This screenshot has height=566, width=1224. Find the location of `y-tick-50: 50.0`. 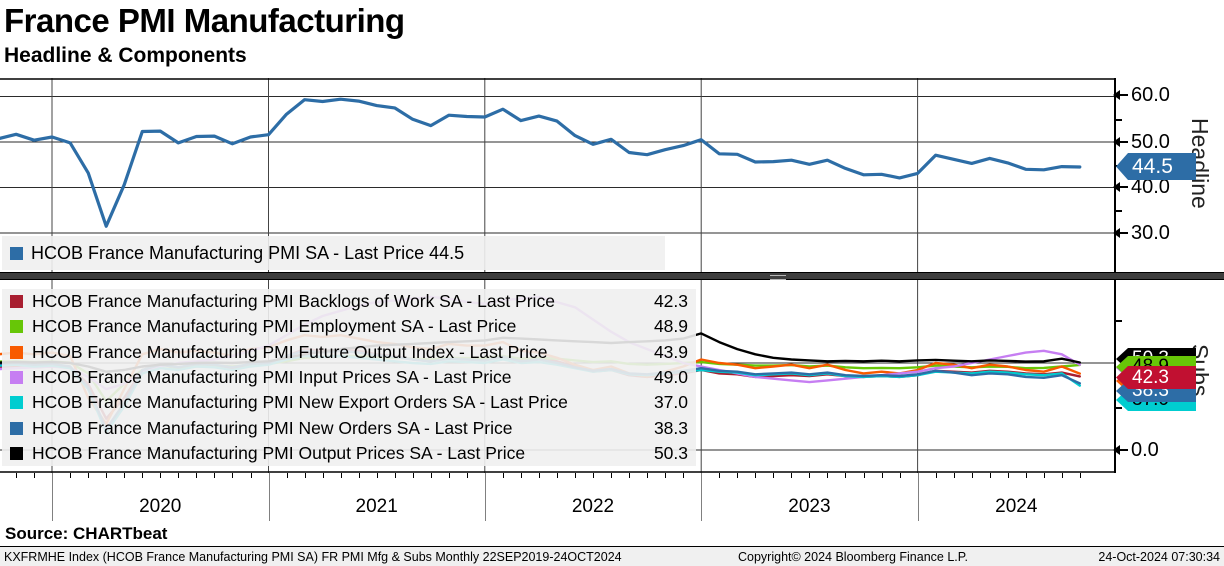

y-tick-50: 50.0 is located at coordinates (1141, 141).